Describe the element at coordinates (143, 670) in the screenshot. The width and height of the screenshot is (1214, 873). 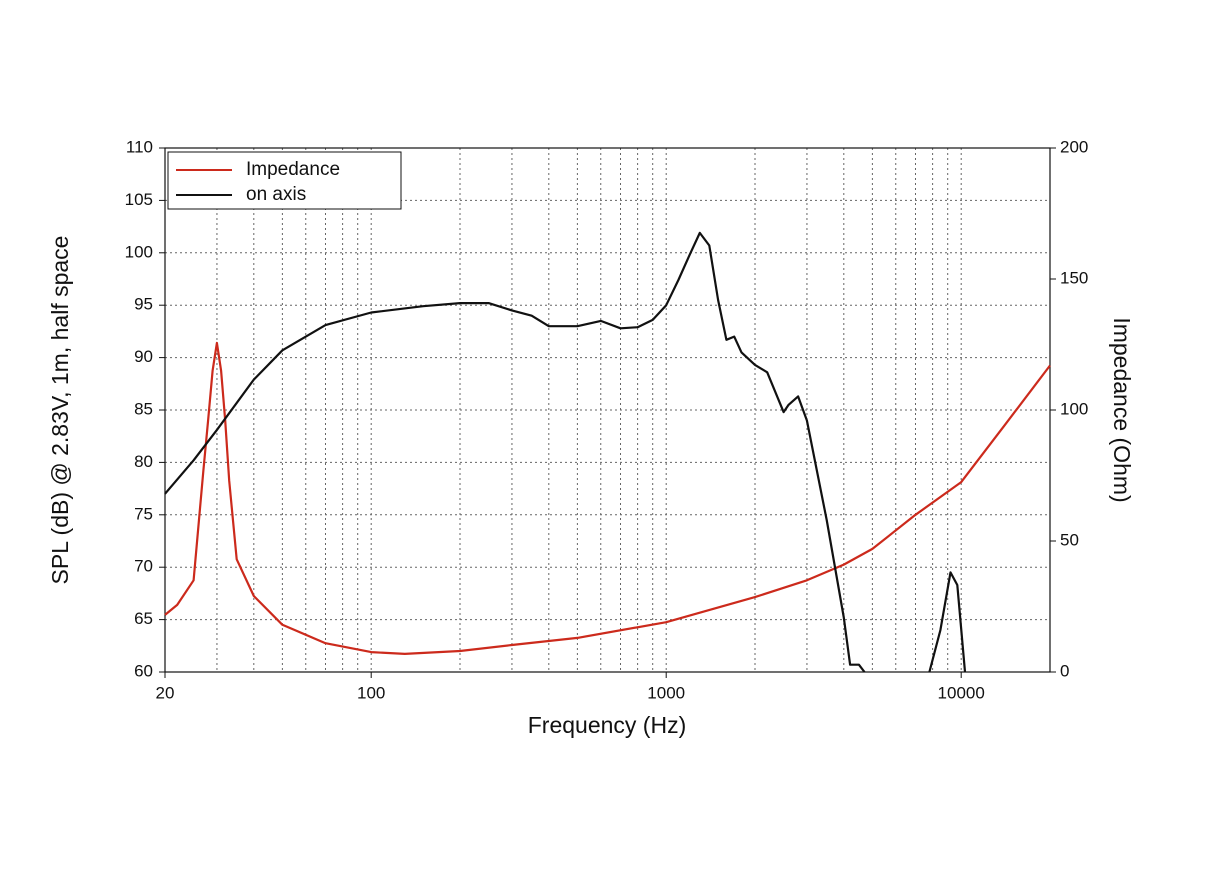
I see `y-tick-label: 60` at that location.